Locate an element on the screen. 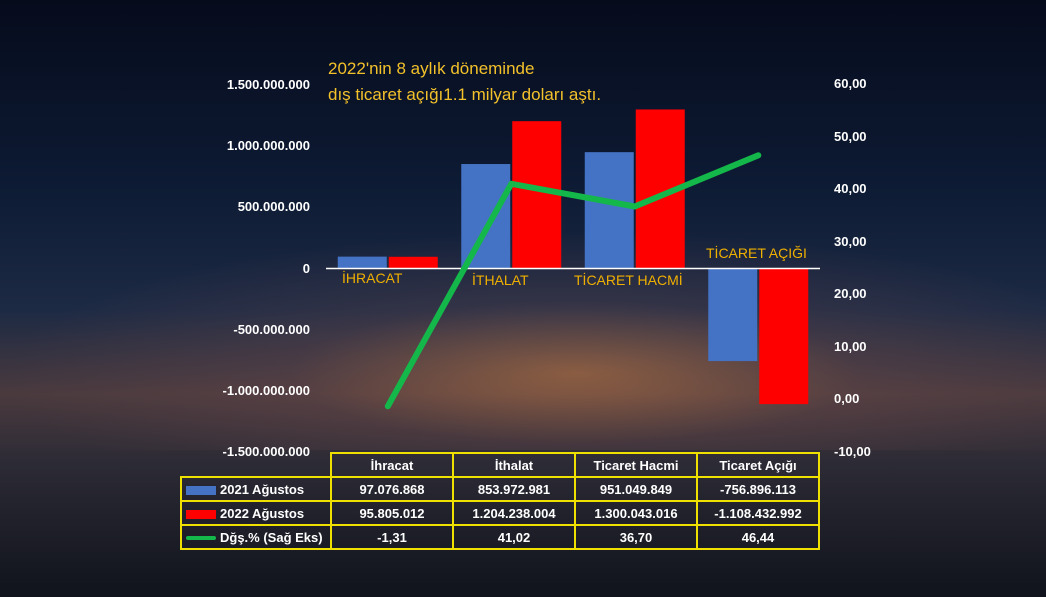 Image resolution: width=1046 pixels, height=597 pixels. left-axis-tick-label: 1.000.000.000 is located at coordinates (268, 146).